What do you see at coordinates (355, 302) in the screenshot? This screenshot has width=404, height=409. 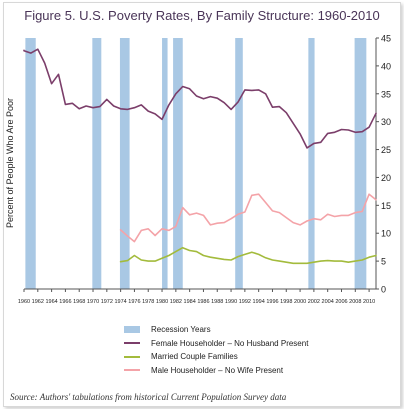 I see `x-tick-label: 2008` at bounding box center [355, 302].